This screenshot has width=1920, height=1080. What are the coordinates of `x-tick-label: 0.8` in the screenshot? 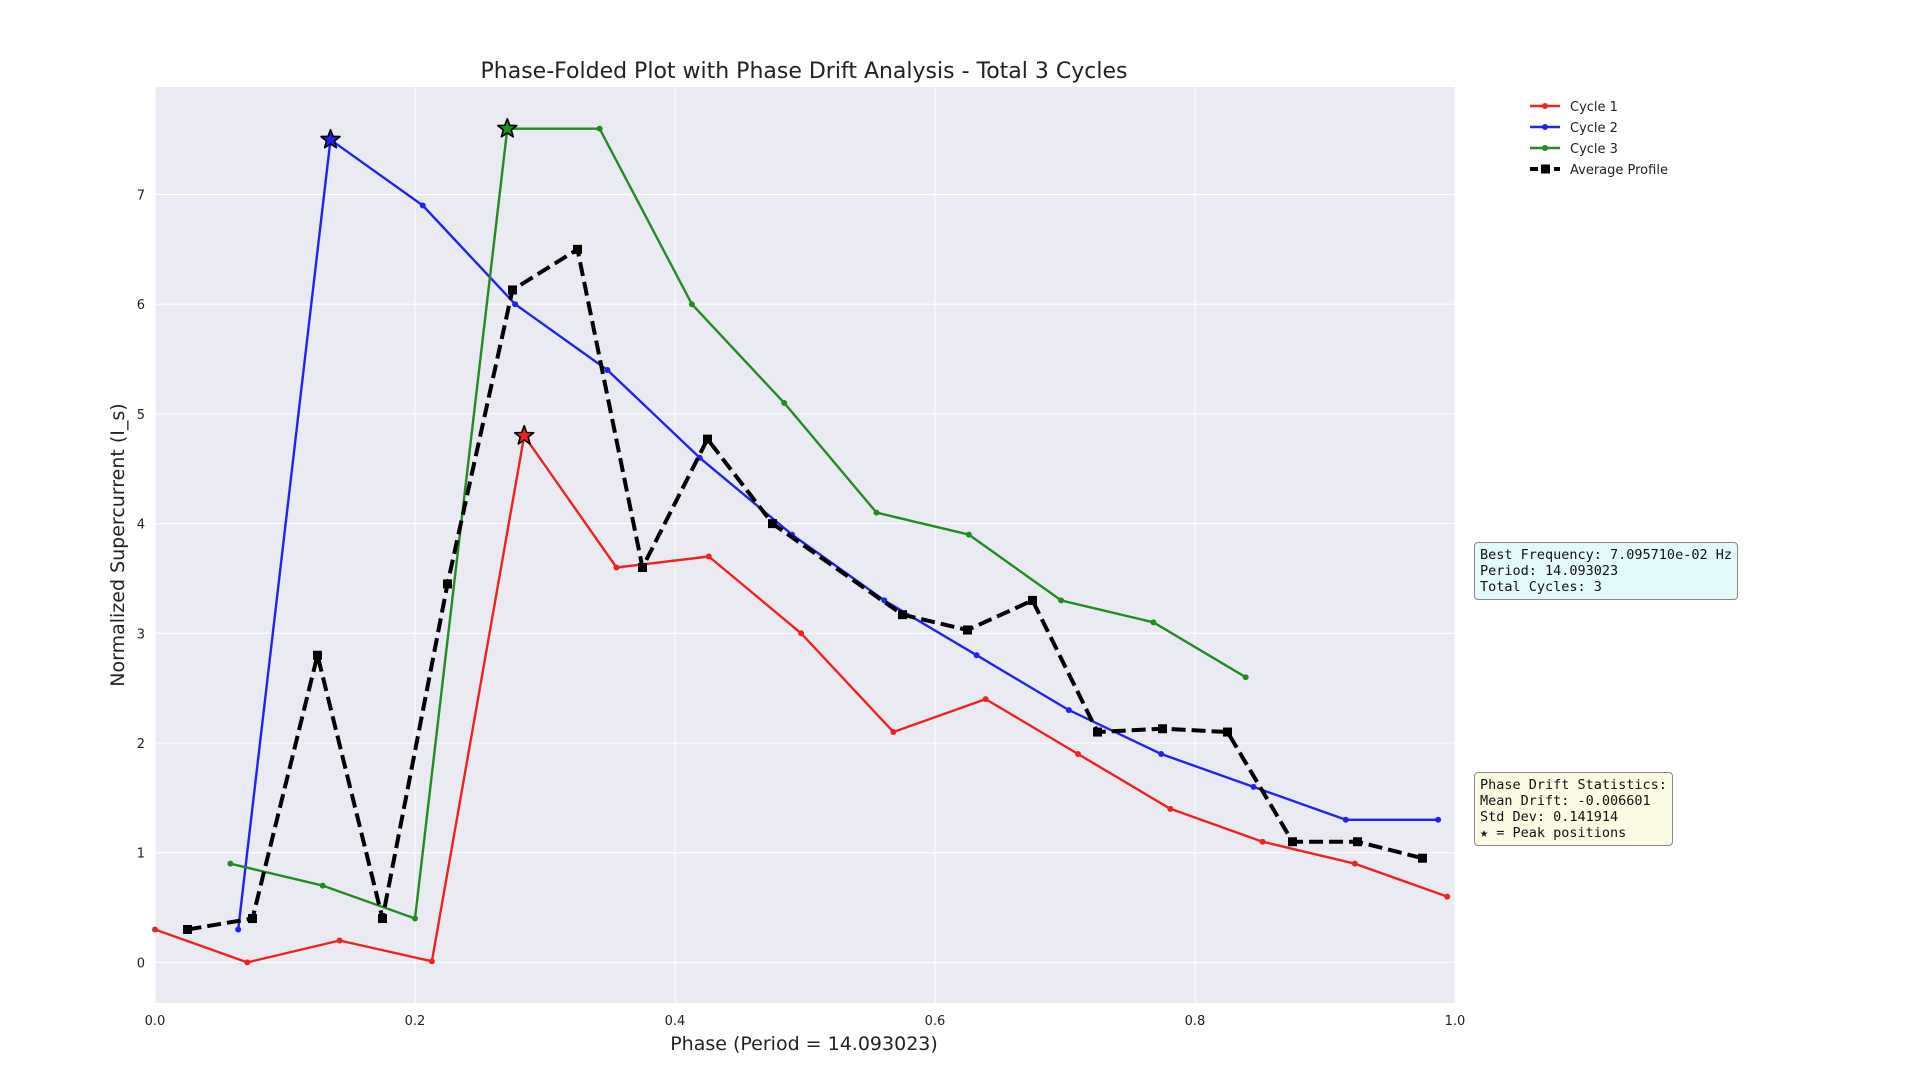 It's located at (1195, 1021).